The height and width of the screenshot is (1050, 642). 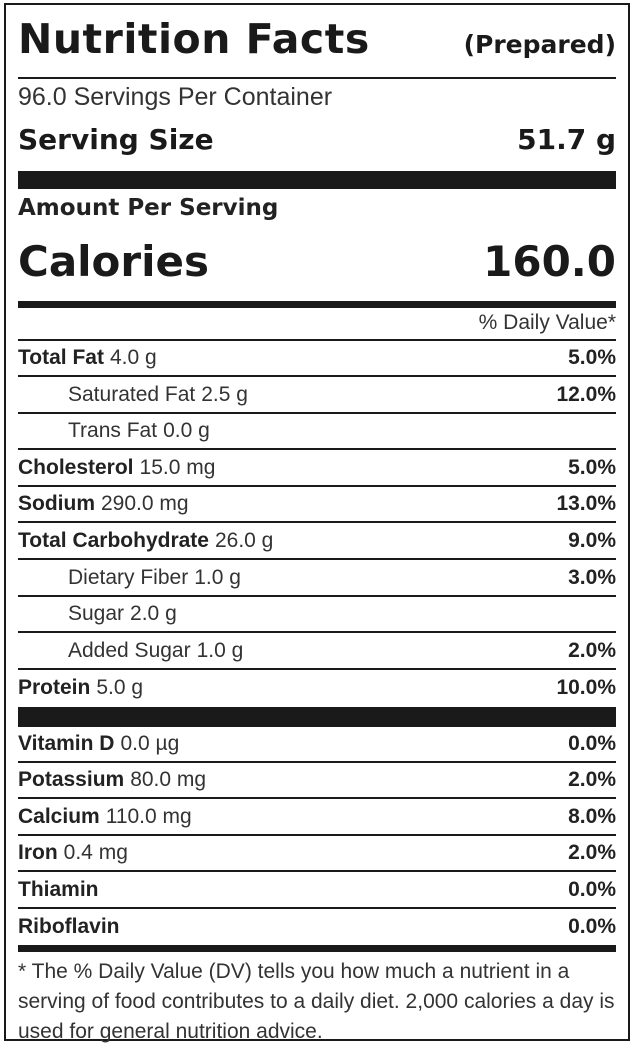 What do you see at coordinates (317, 615) in the screenshot?
I see `nutrient-row: Sugar 2.0 g` at bounding box center [317, 615].